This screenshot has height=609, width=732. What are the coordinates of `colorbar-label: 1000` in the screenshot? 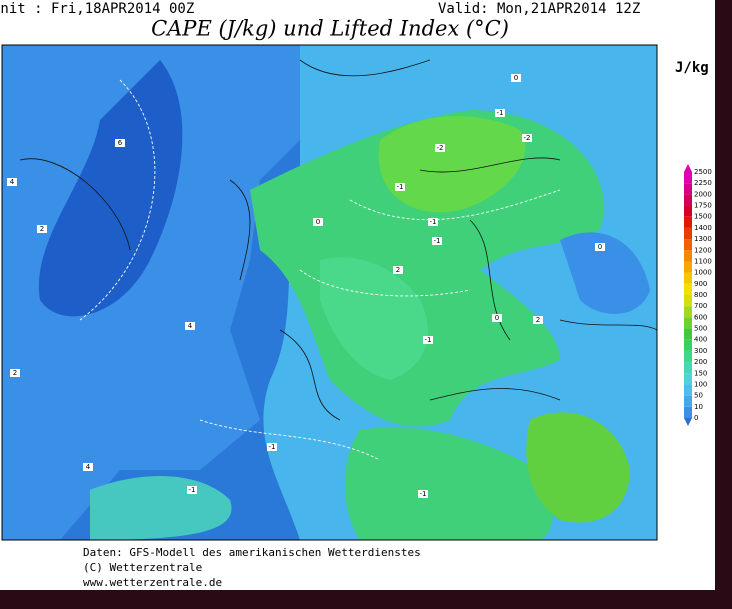 It's located at (703, 273).